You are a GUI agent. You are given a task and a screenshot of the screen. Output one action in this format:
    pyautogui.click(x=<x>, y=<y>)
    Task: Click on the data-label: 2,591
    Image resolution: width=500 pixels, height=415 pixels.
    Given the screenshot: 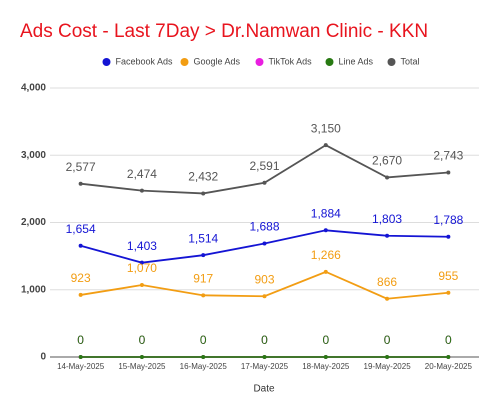 What is the action you would take?
    pyautogui.click(x=264, y=166)
    